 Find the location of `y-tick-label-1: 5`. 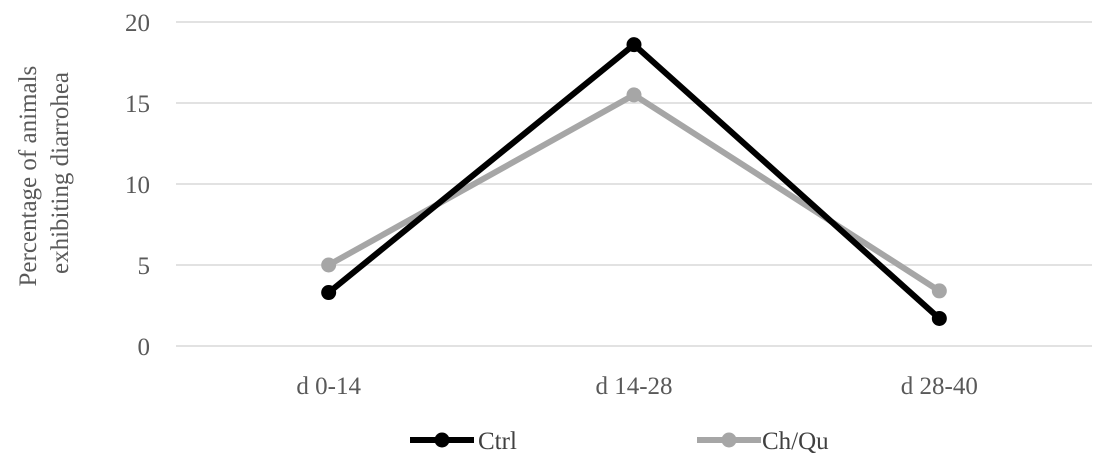

y-tick-label-1: 5 is located at coordinates (144, 266).